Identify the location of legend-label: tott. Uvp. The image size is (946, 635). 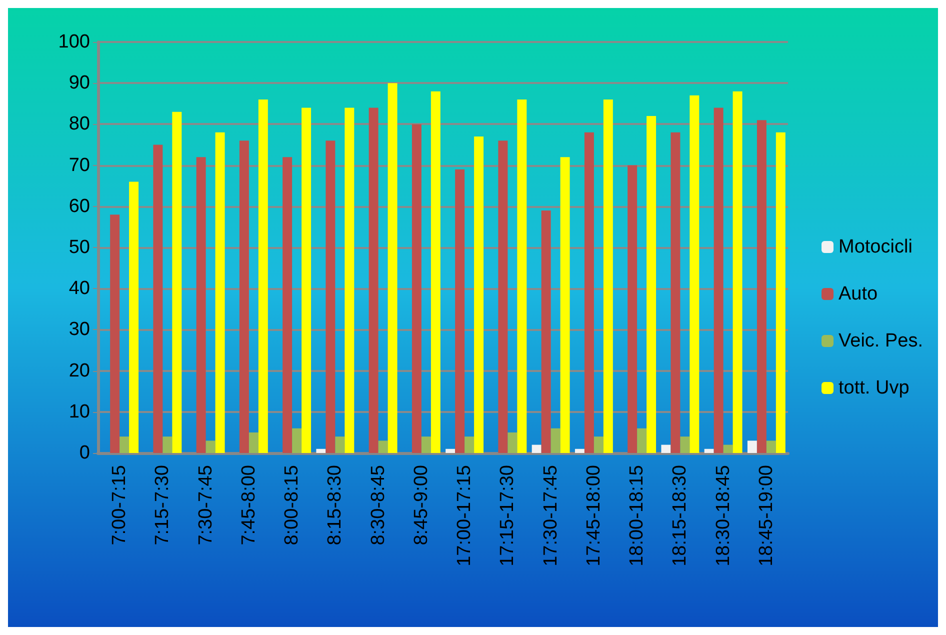
(874, 388).